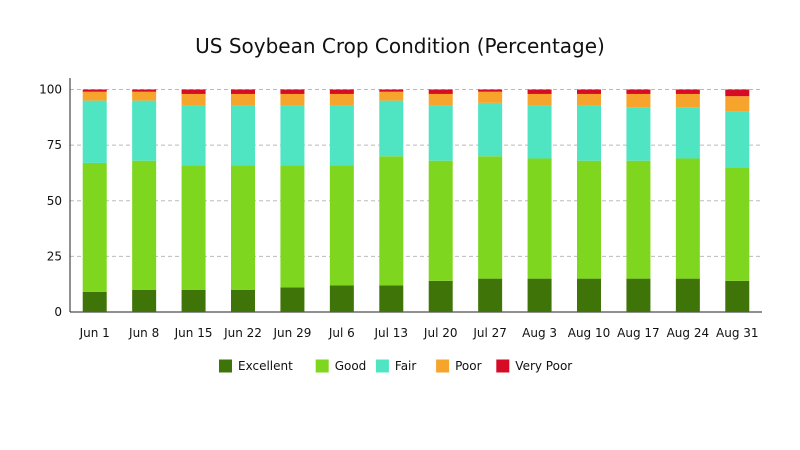 Image resolution: width=800 pixels, height=450 pixels. Describe the element at coordinates (54, 201) in the screenshot. I see `y-tick-label: 50` at that location.